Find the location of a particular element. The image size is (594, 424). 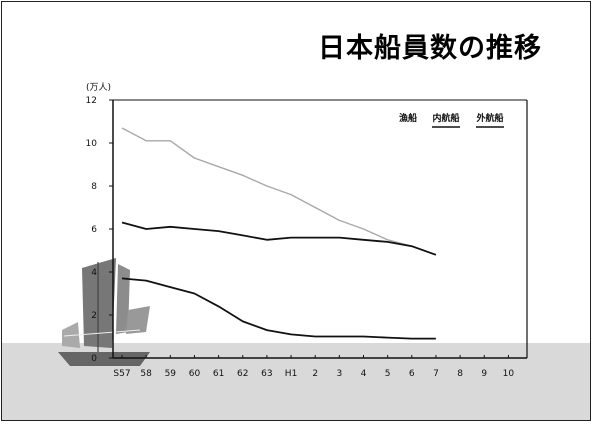

legend-label-2: 外航船 is located at coordinates (489, 118).